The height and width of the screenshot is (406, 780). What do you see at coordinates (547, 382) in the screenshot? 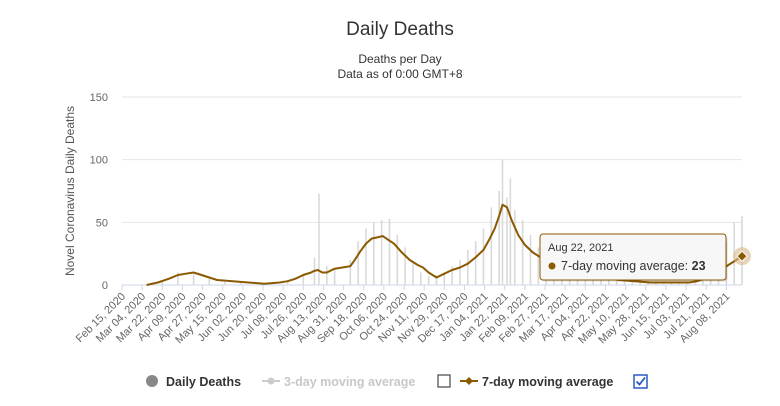
I see `legend-ma7-label: 7-day moving average` at bounding box center [547, 382].